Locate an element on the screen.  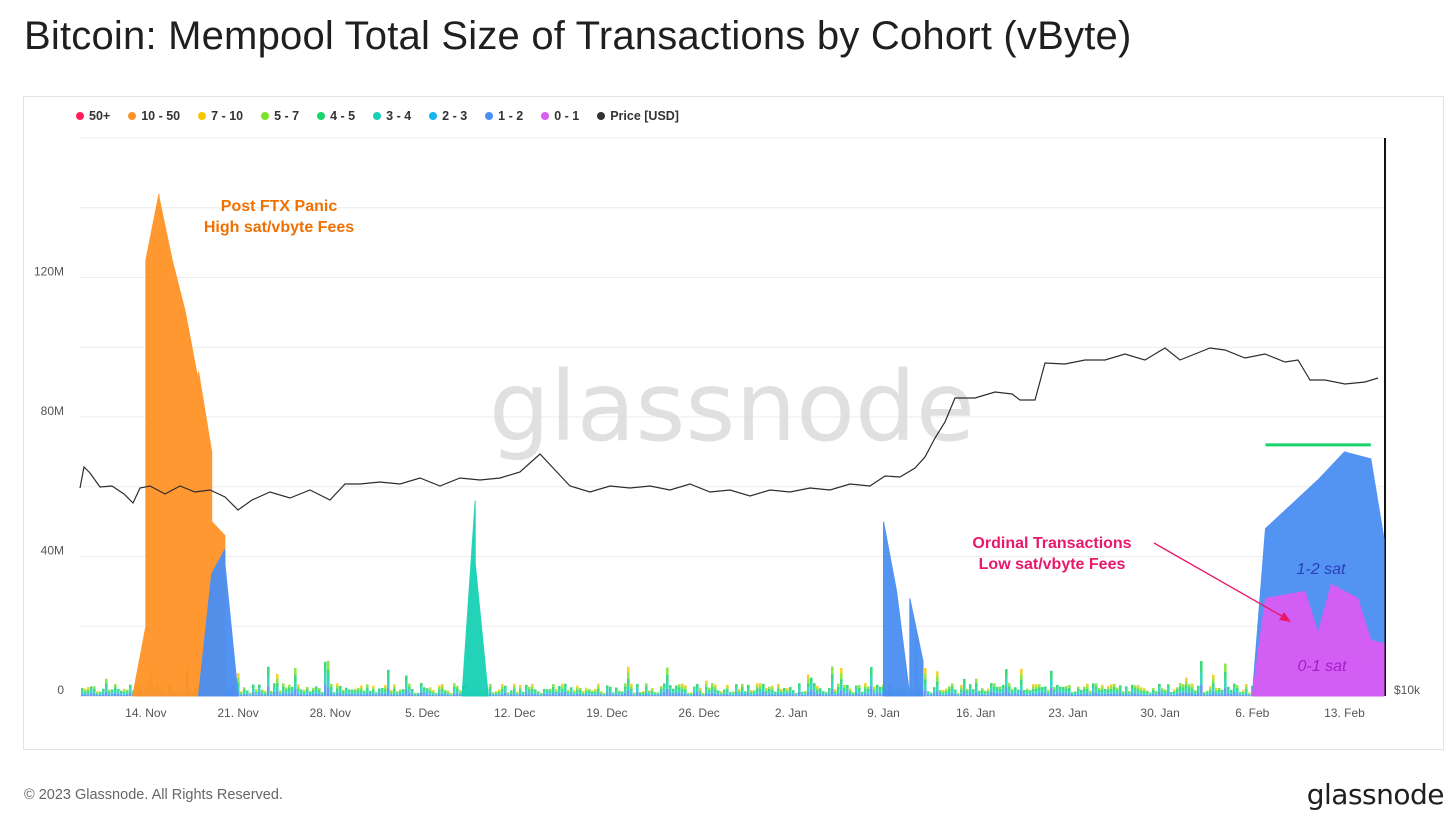
legend-item: 7 - 10 is located at coordinates (220, 116).